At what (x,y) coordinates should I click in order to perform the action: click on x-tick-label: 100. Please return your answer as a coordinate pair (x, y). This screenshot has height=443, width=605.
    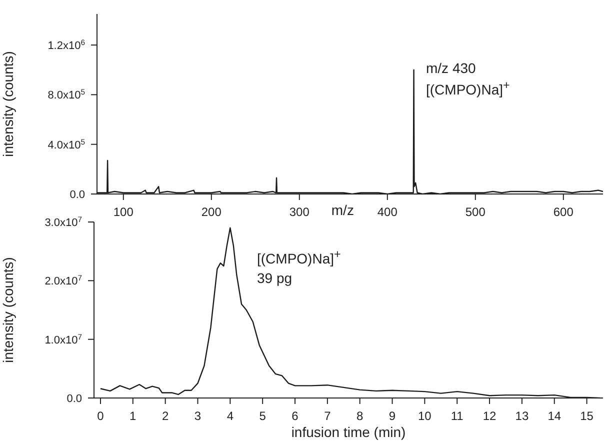
    Looking at the image, I should click on (123, 212).